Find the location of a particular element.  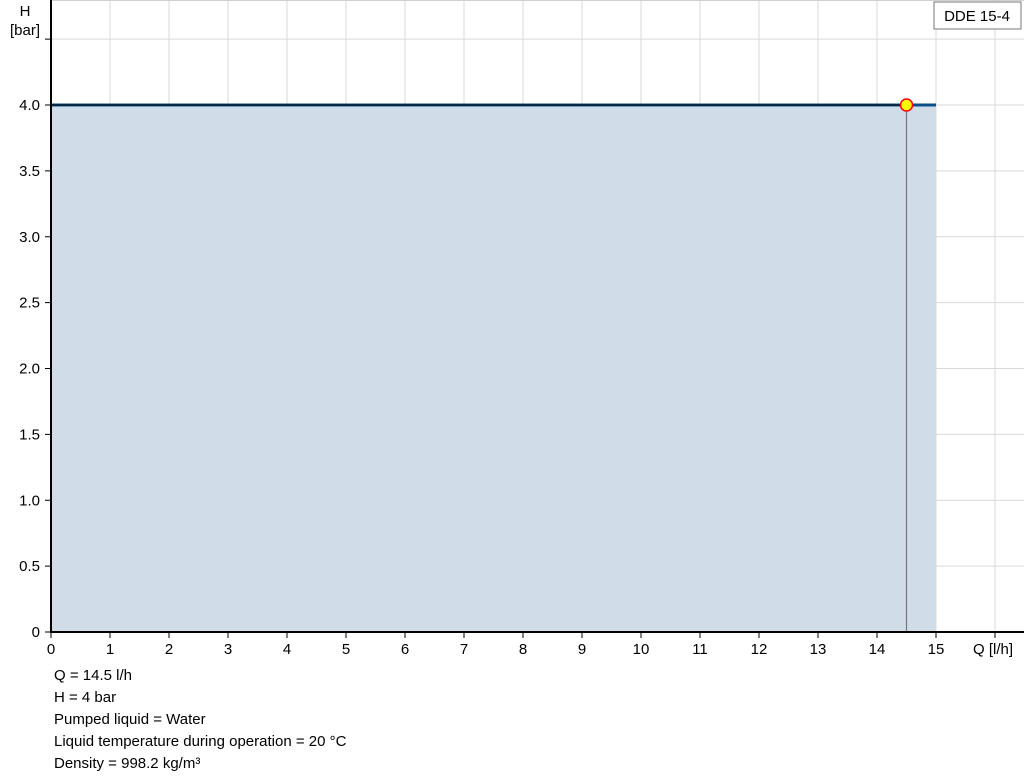

y-tick-label: 2.5 is located at coordinates (29, 303).